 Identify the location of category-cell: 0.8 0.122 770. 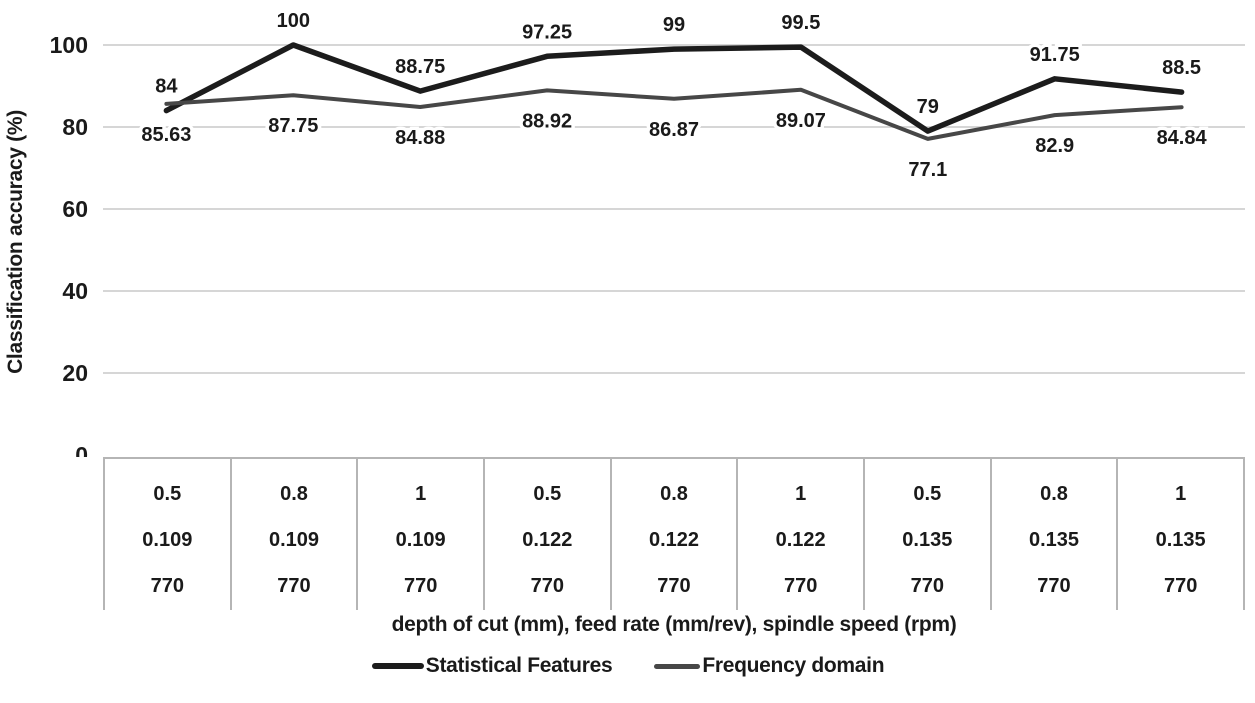
(675, 534).